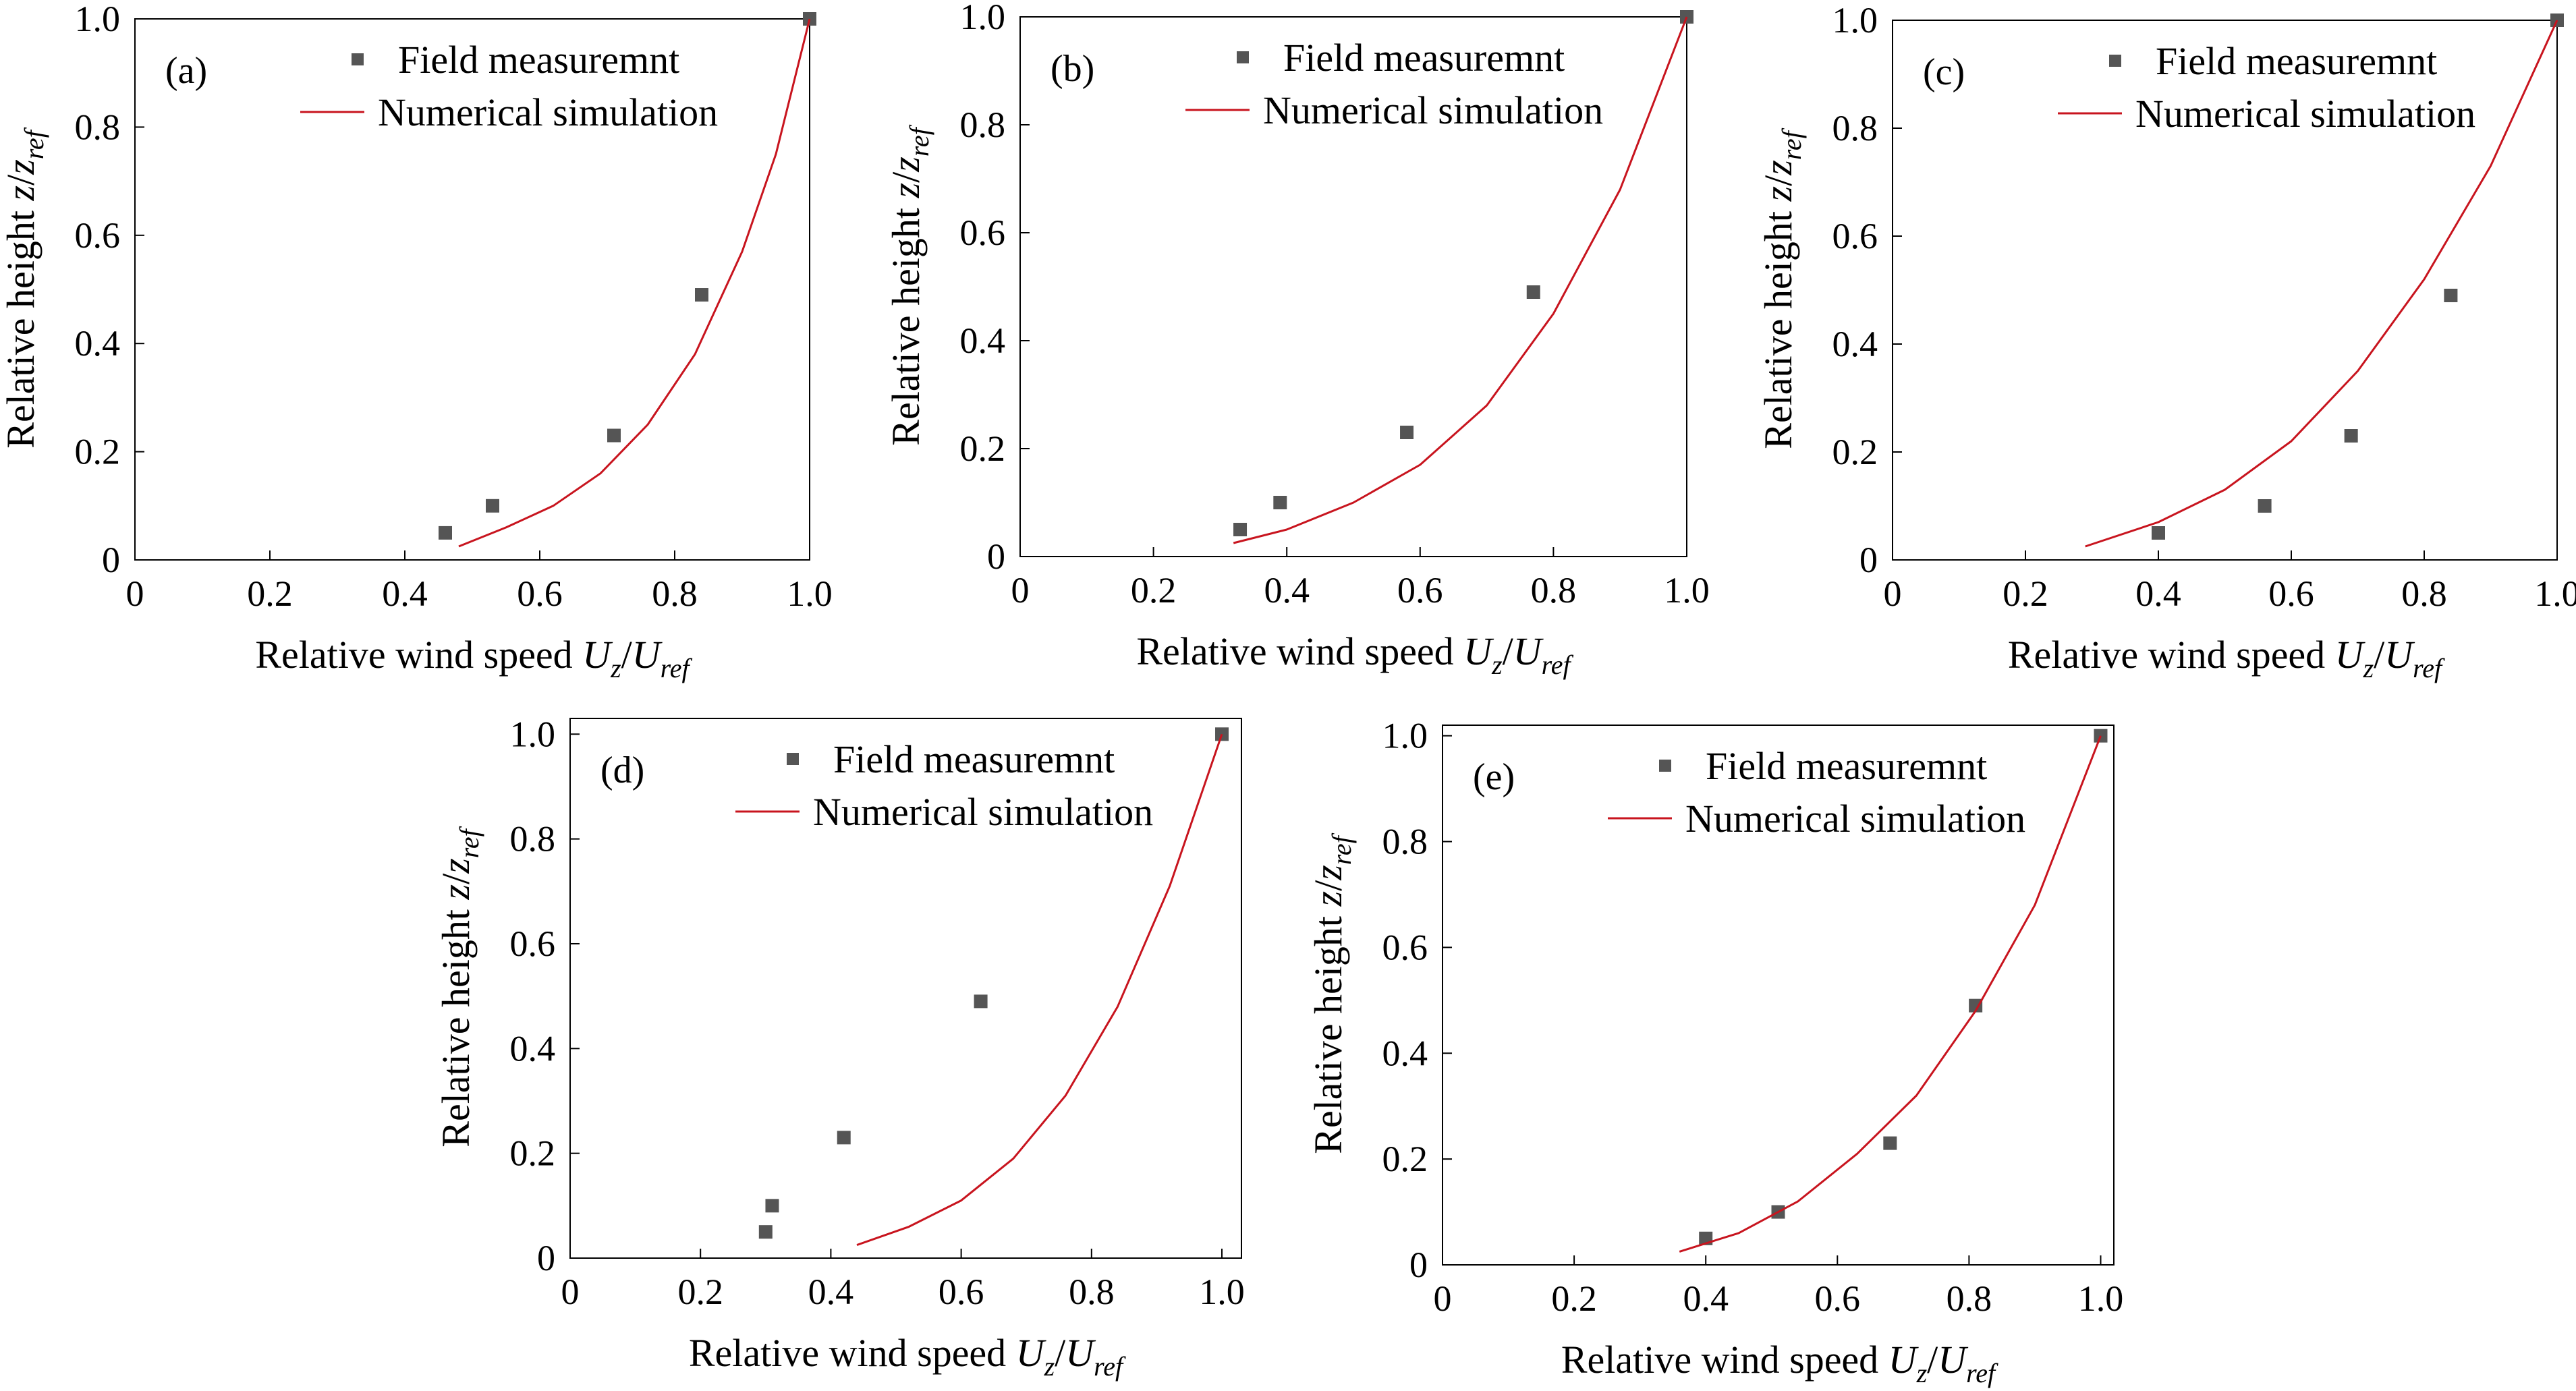 The image size is (2576, 1391). What do you see at coordinates (1072, 69) in the screenshot?
I see `panel-label: (b)` at bounding box center [1072, 69].